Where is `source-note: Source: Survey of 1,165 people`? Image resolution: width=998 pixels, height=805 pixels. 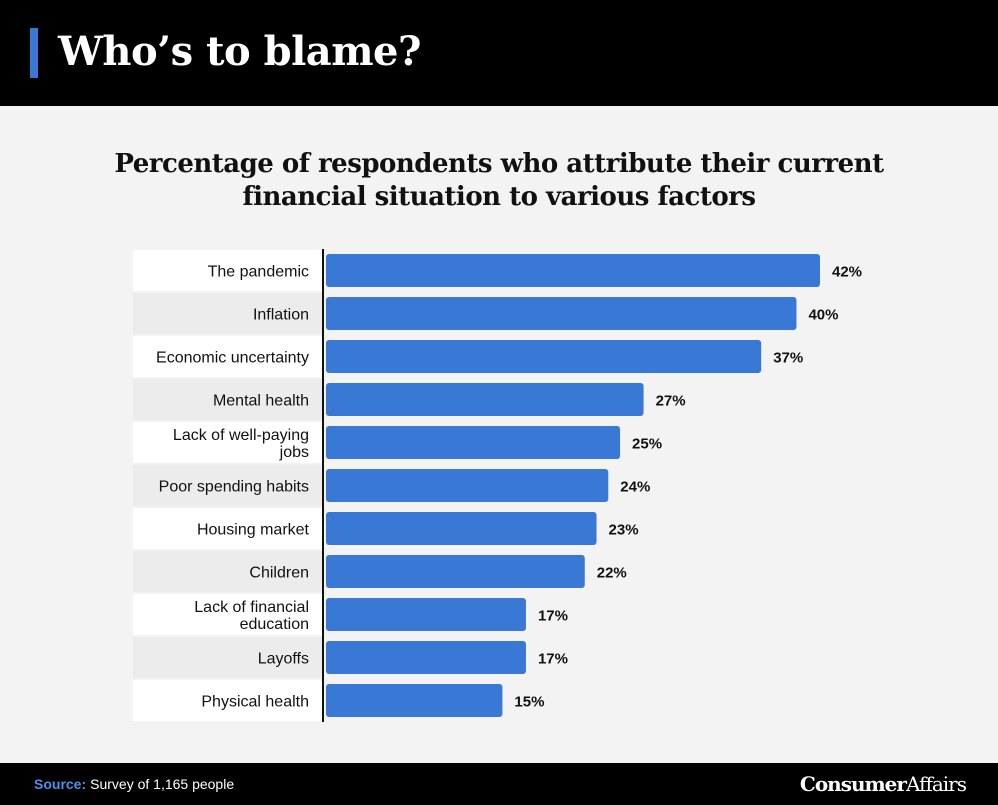 source-note: Source: Survey of 1,165 people is located at coordinates (134, 784).